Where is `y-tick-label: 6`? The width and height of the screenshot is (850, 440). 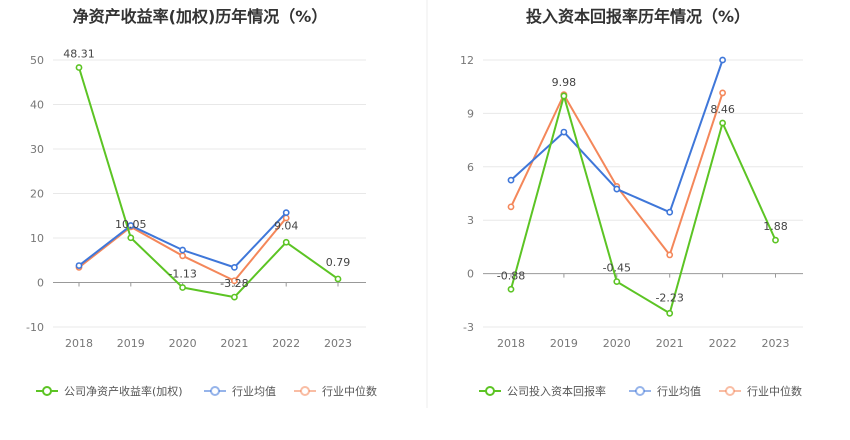
y-tick-label: 6 is located at coordinates (470, 167).